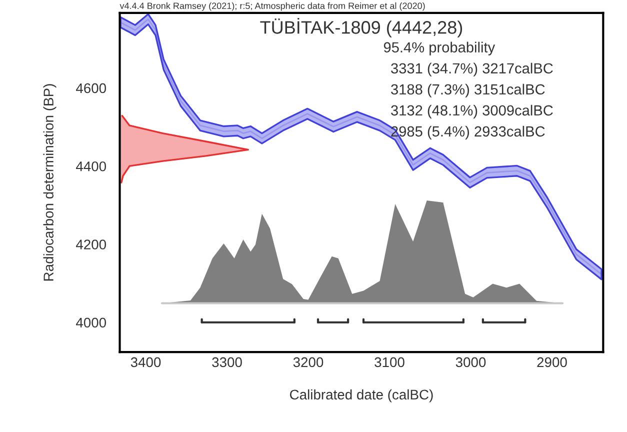 Image resolution: width=627 pixels, height=432 pixels. What do you see at coordinates (49, 182) in the screenshot?
I see `y-axis-title: Radiocarbon determination (BP)` at bounding box center [49, 182].